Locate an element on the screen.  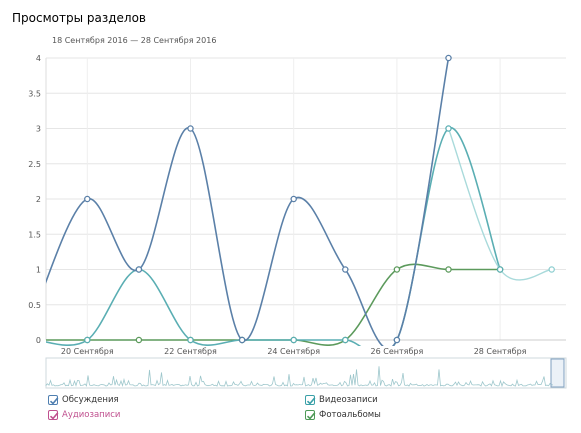
checkbox-discussions is located at coordinates (53, 400).